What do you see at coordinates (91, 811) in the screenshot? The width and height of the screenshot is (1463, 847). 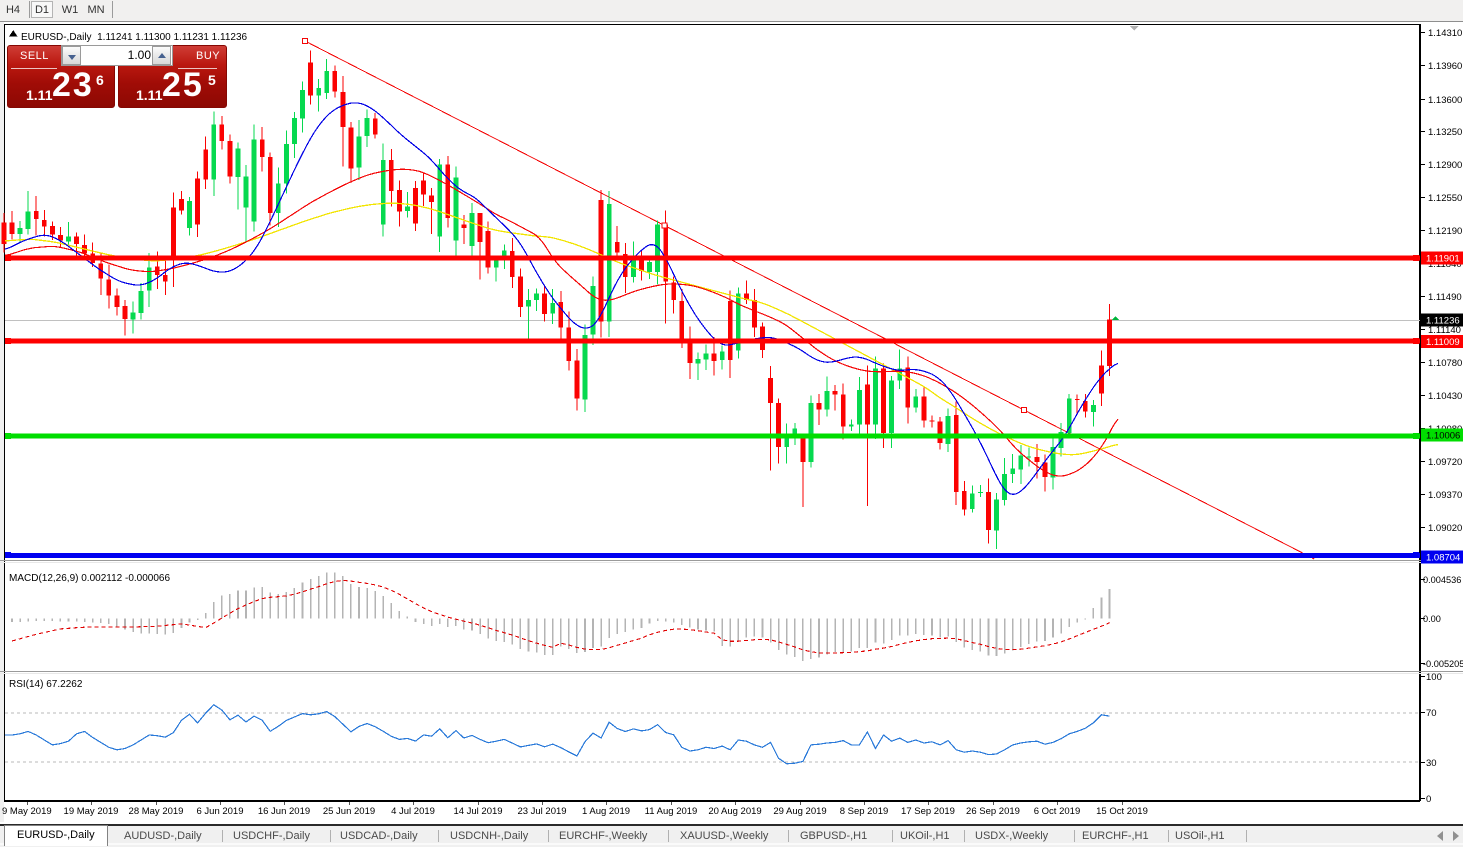 I see `svg-text: 19 May 2019` at bounding box center [91, 811].